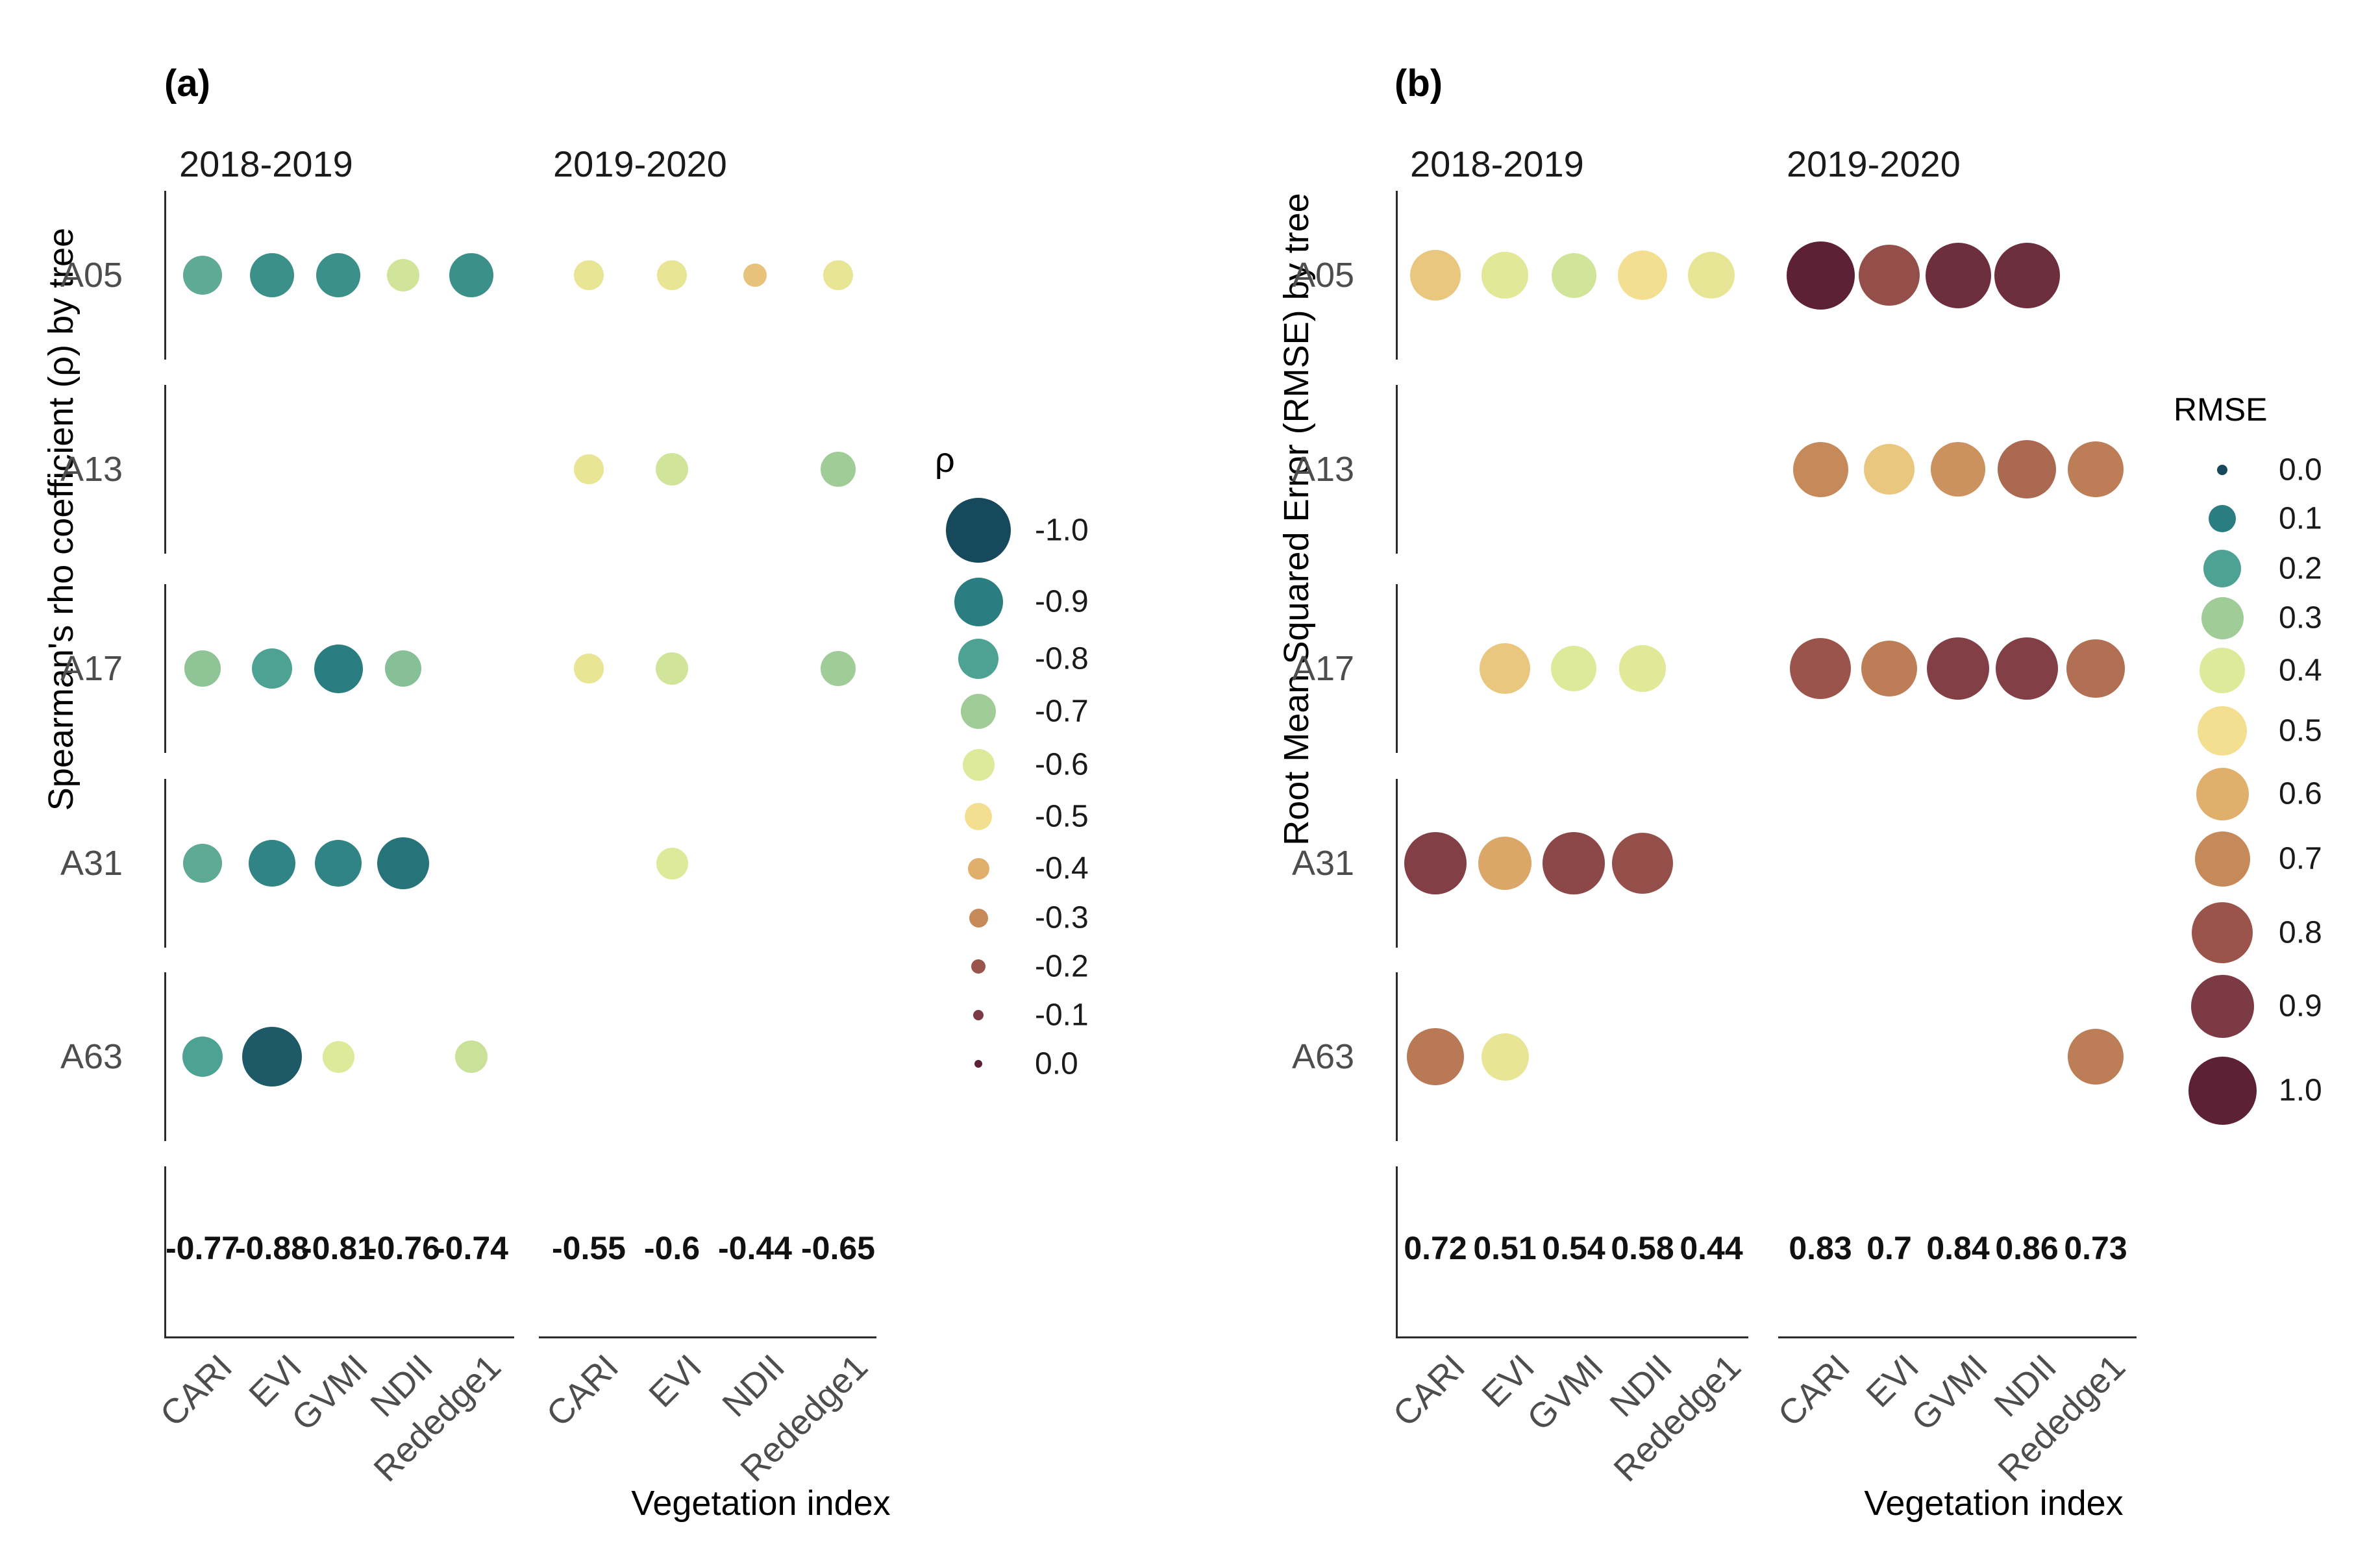 The image size is (2380, 1561). What do you see at coordinates (1062, 868) in the screenshot?
I see `legend-value: -0.4` at bounding box center [1062, 868].